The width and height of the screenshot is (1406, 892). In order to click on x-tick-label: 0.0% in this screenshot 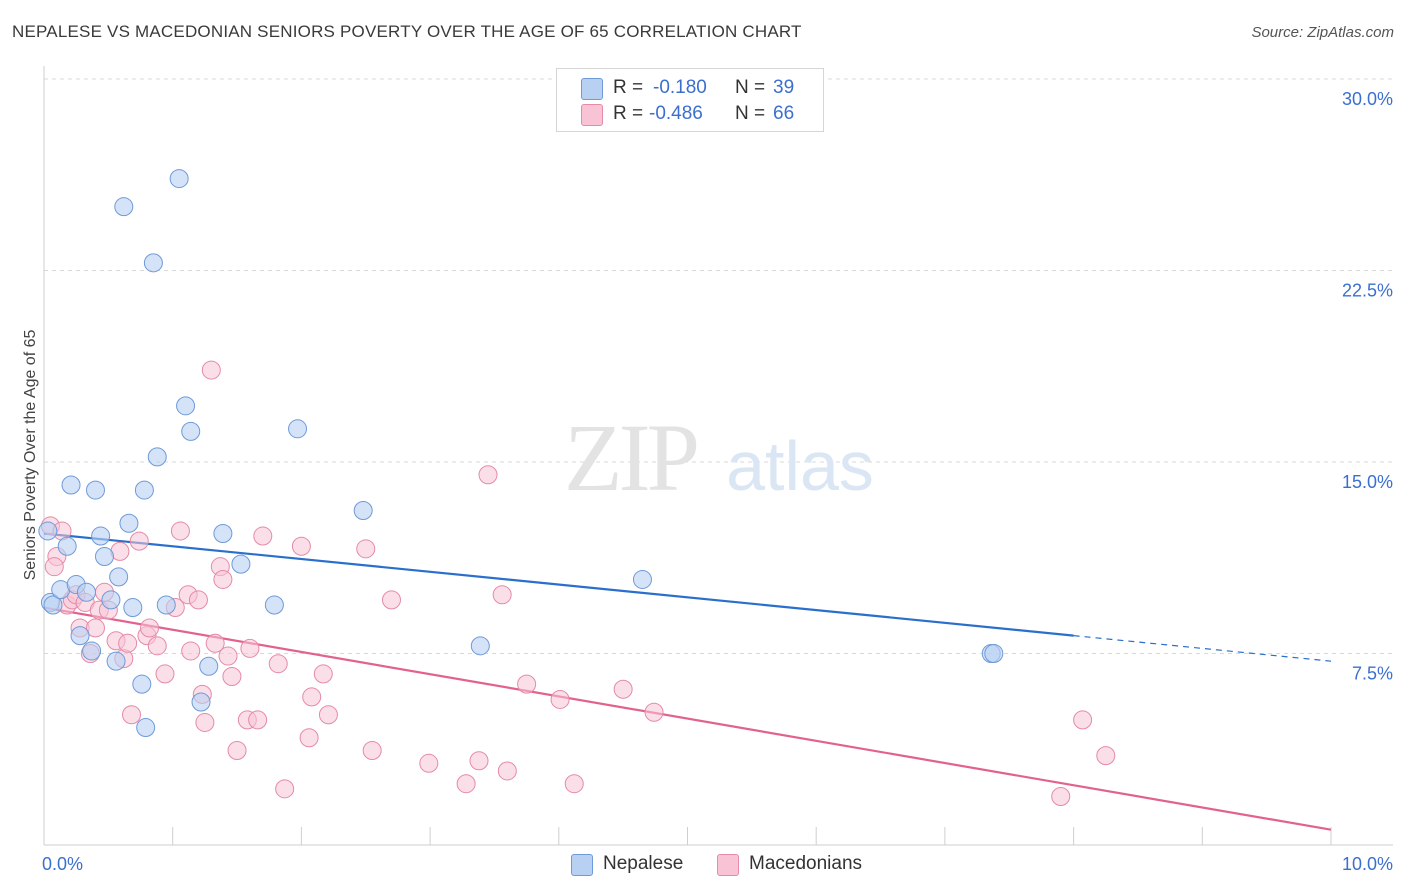, I will do `click(62, 864)`.